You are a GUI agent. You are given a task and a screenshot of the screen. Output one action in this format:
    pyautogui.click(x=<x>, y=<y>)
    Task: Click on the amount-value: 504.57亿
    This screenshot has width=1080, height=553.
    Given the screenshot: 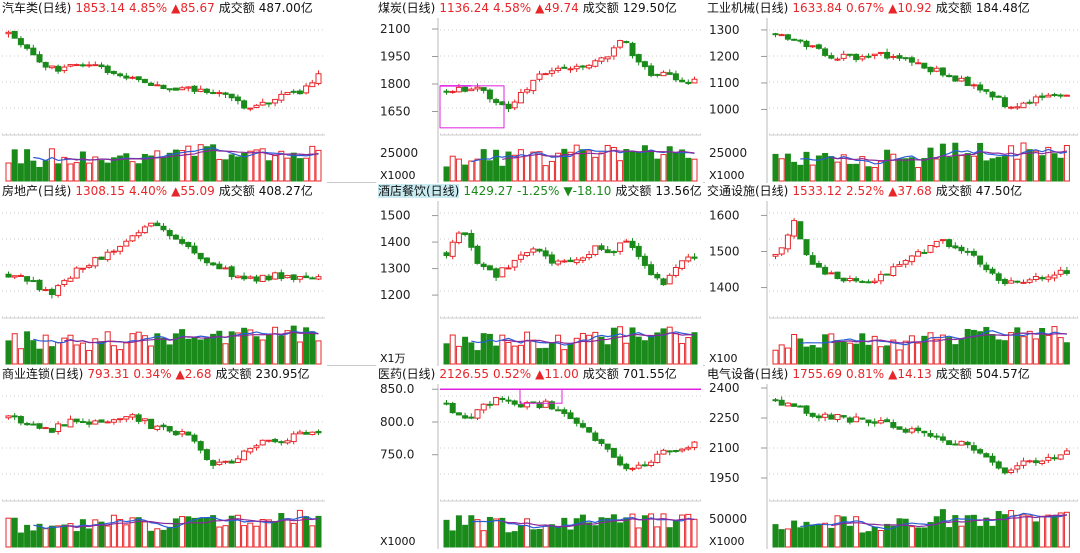 What is the action you would take?
    pyautogui.click(x=1002, y=374)
    